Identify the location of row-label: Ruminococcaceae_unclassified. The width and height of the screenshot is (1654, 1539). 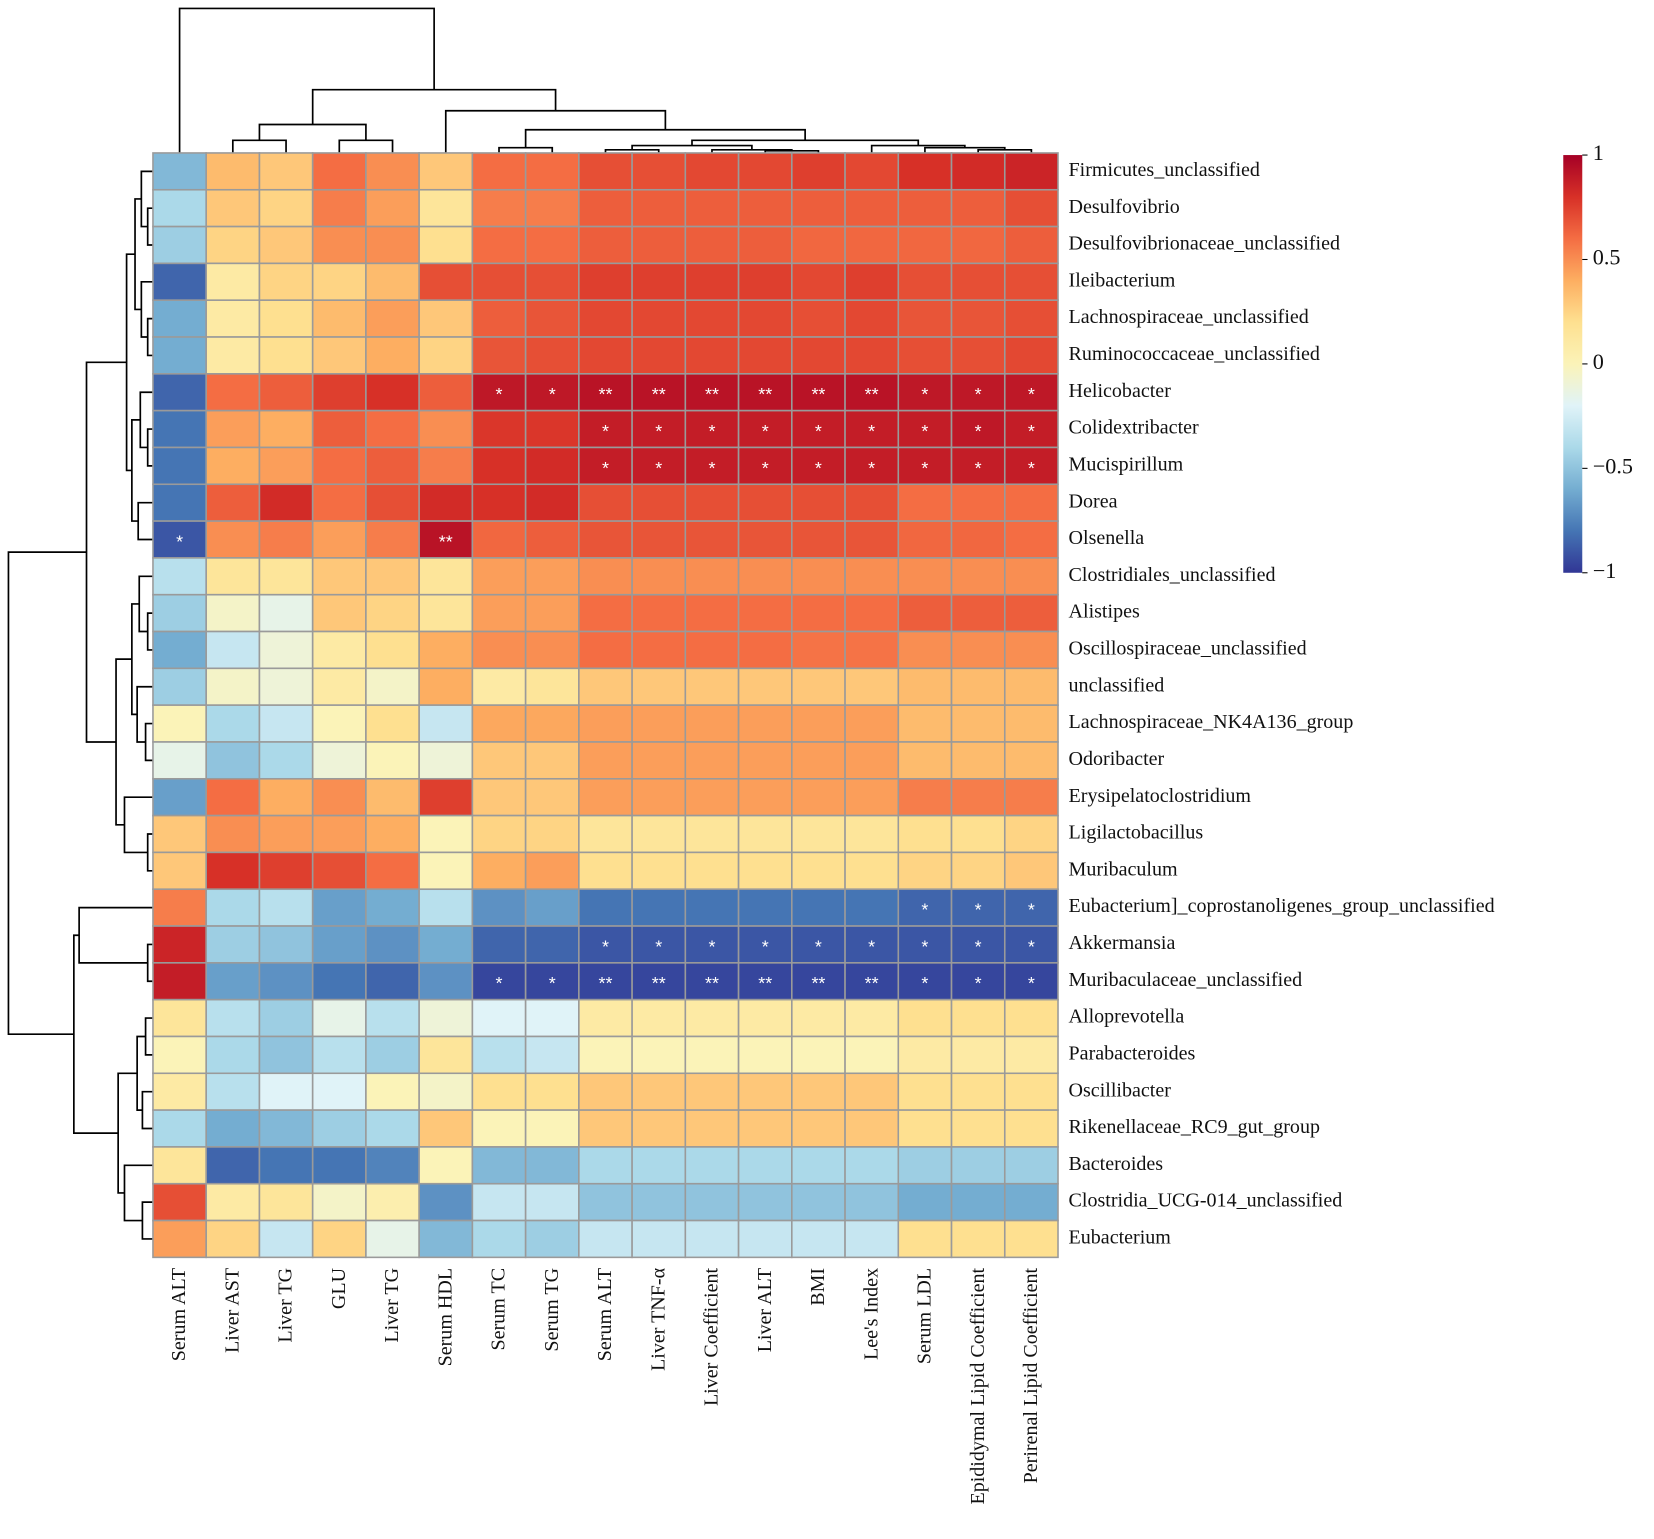
(1194, 354).